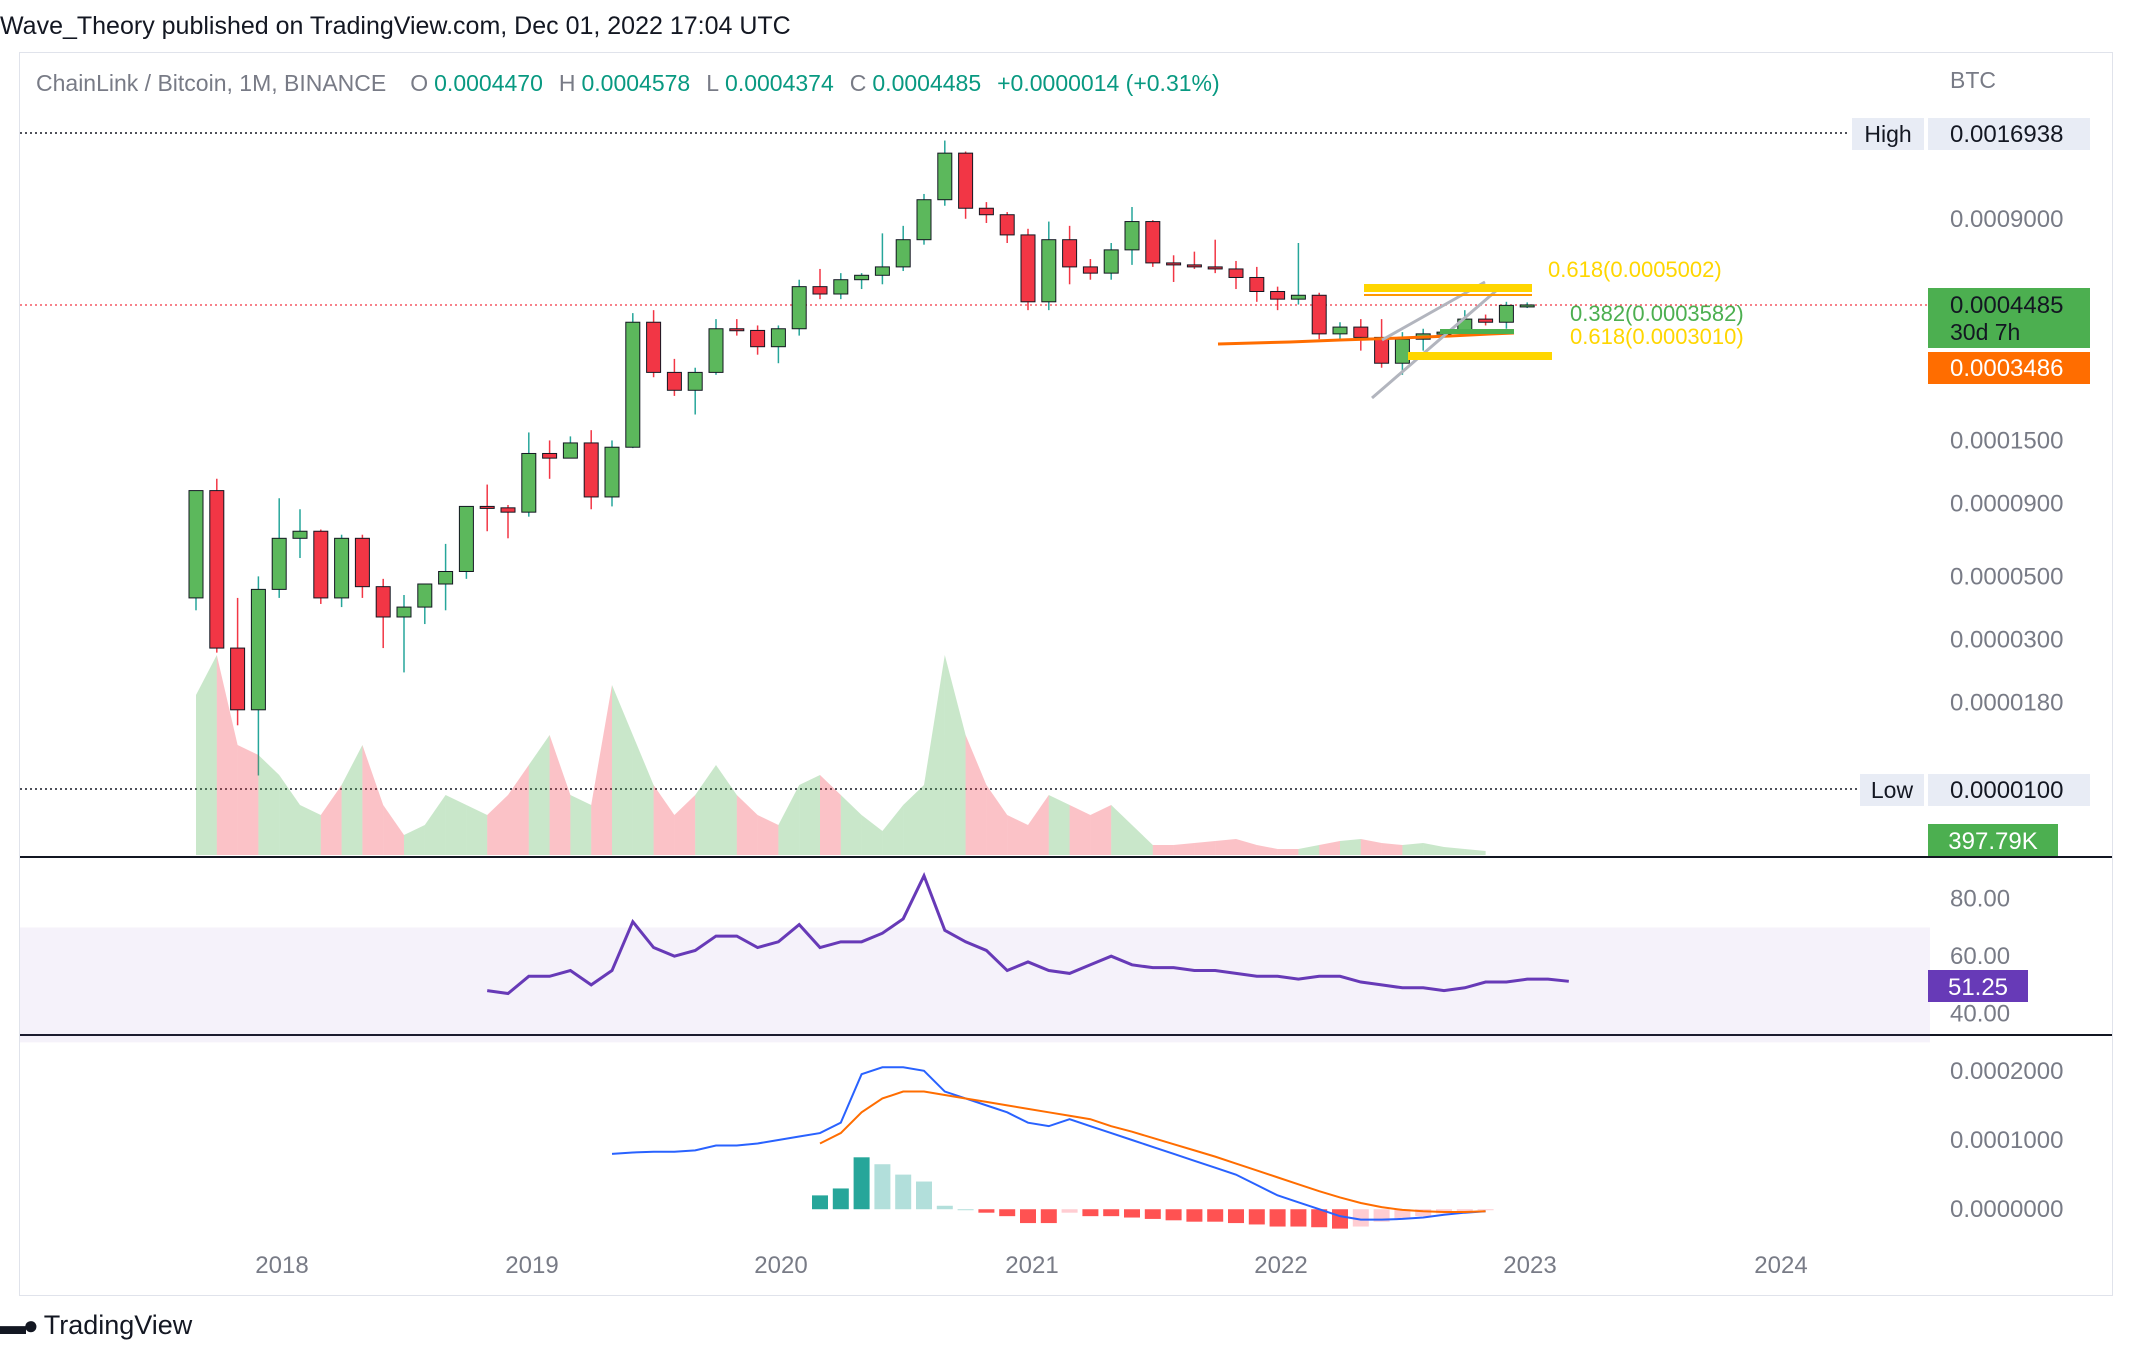 The image size is (2132, 1360). What do you see at coordinates (1978, 987) in the screenshot?
I see `rsi-value: 51.25` at bounding box center [1978, 987].